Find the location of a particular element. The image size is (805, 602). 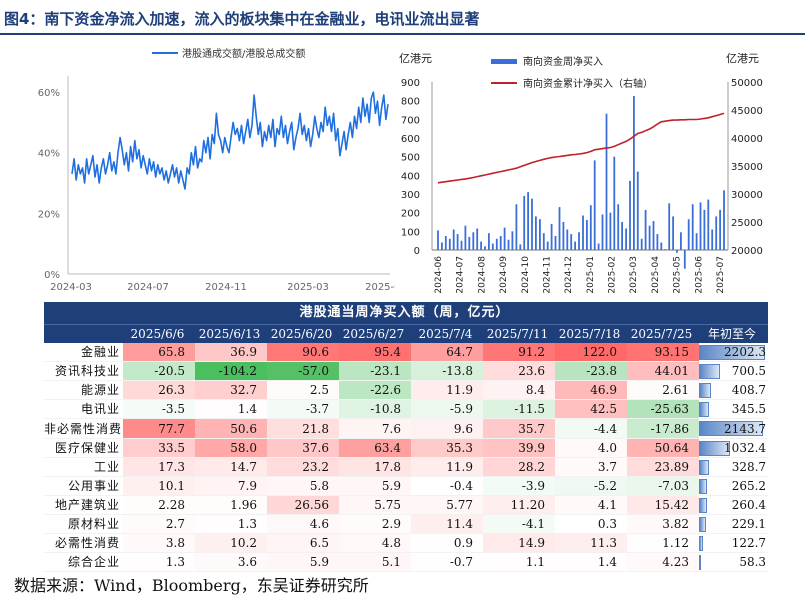

x-tick-label: 2024-12 is located at coordinates (569, 275).